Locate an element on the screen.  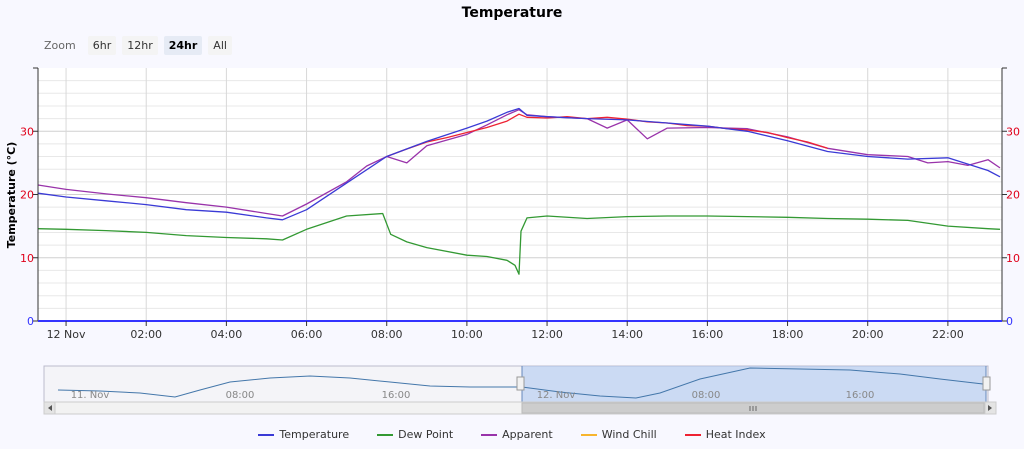
y-tick-label-left: 30 is located at coordinates (27, 131).